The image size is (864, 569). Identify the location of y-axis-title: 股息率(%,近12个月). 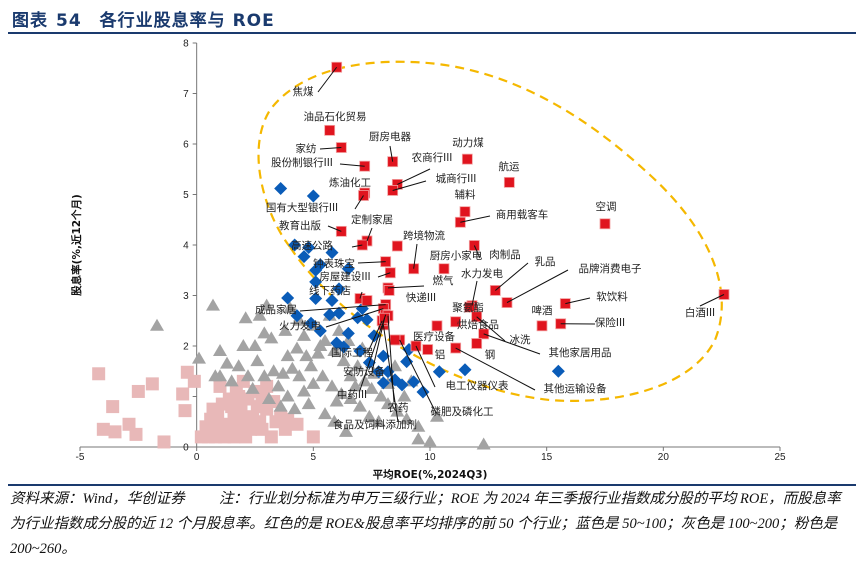
(76, 245).